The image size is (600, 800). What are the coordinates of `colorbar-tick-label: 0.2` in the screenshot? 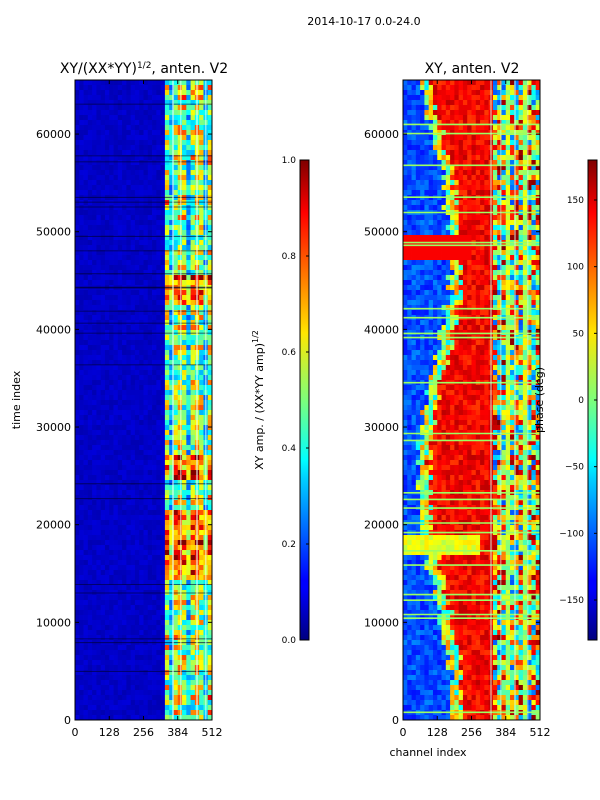 It's located at (289, 545).